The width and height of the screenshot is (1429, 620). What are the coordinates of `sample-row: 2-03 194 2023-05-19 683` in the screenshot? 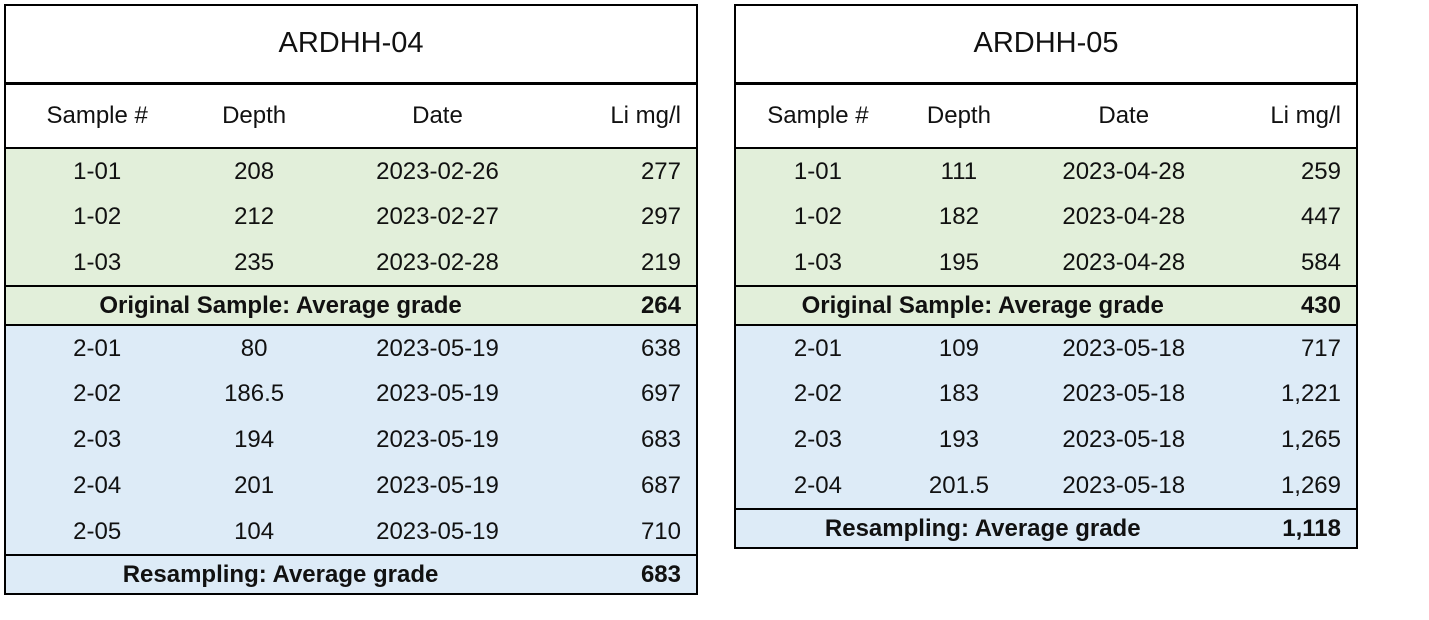 It's located at (351, 440).